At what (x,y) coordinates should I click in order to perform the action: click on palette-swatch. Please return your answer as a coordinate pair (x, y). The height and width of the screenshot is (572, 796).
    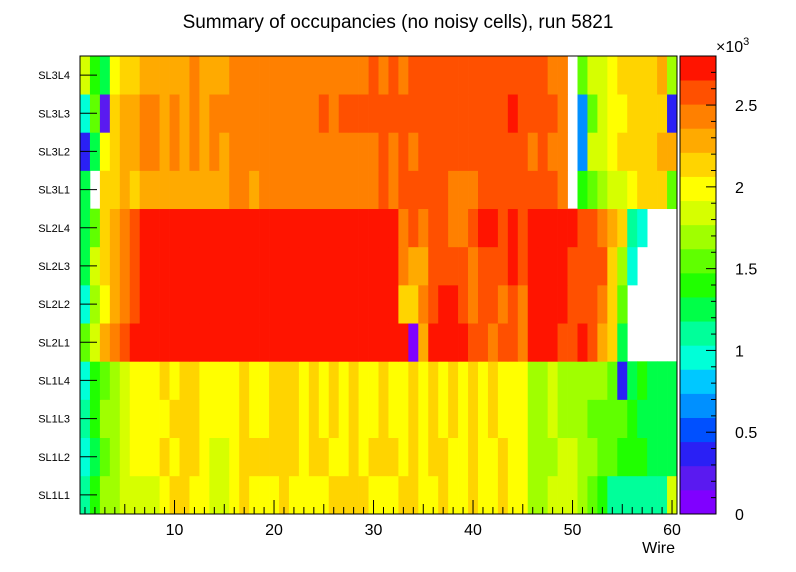
    Looking at the image, I should click on (698, 92).